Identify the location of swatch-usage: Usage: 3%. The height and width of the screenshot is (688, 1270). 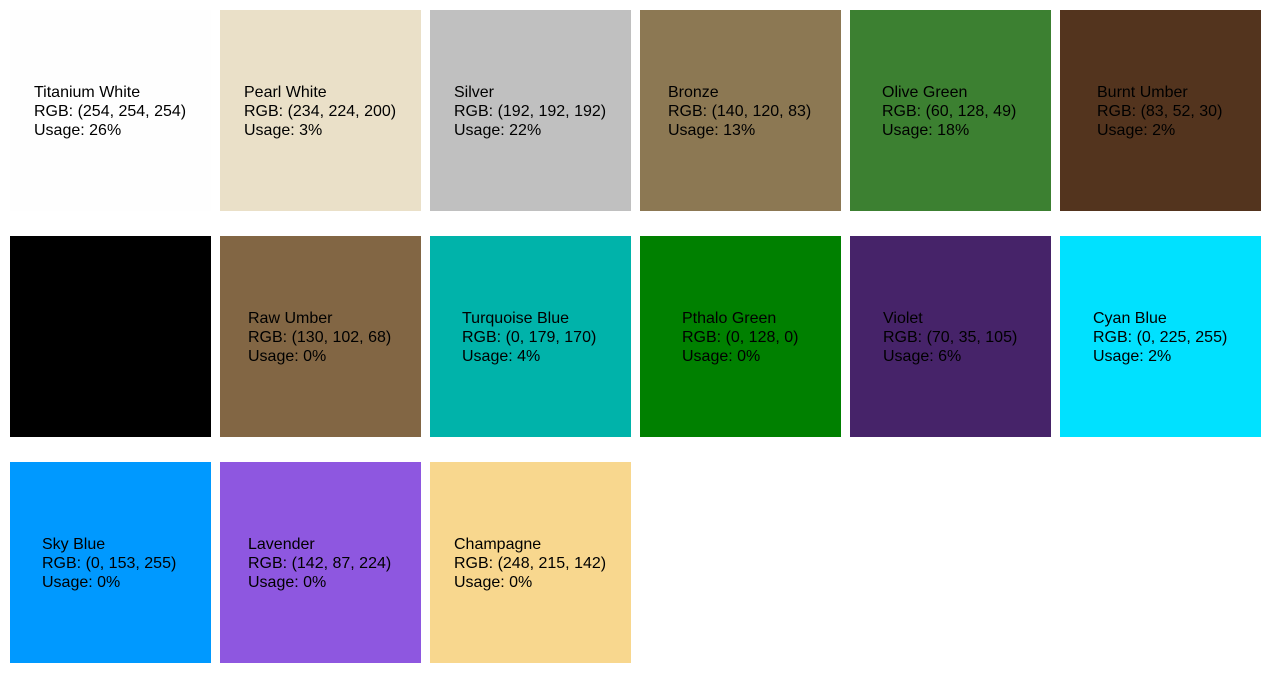
(283, 130).